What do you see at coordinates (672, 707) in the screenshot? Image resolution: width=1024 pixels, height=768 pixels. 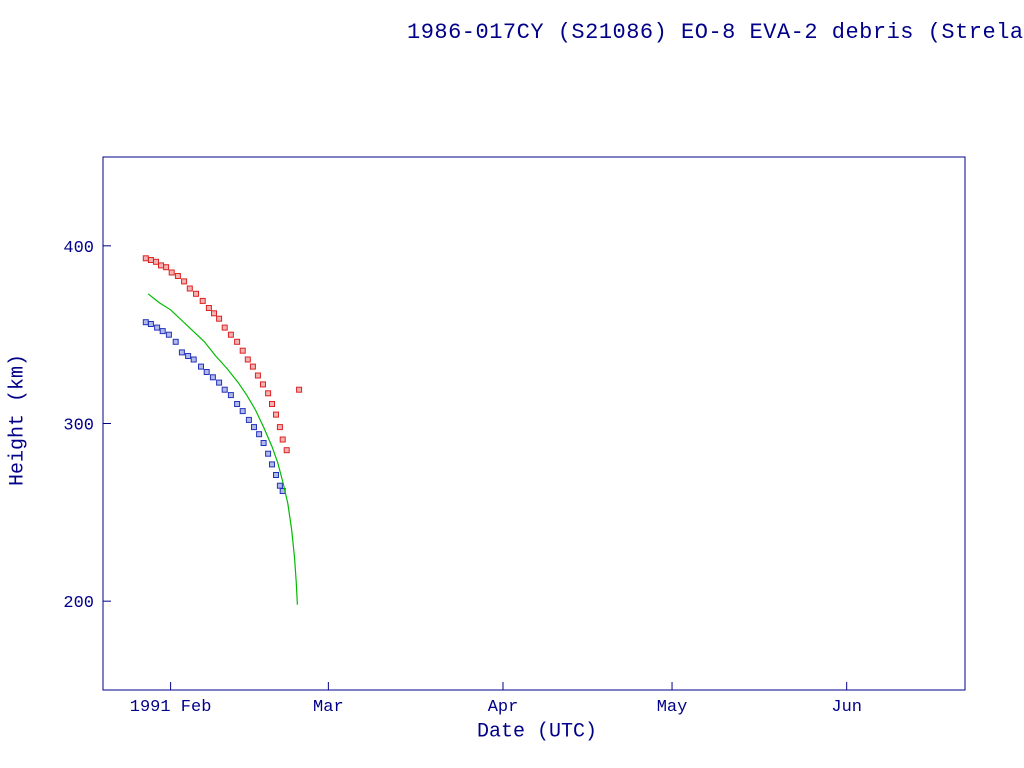 I see `x-tick-label: May` at bounding box center [672, 707].